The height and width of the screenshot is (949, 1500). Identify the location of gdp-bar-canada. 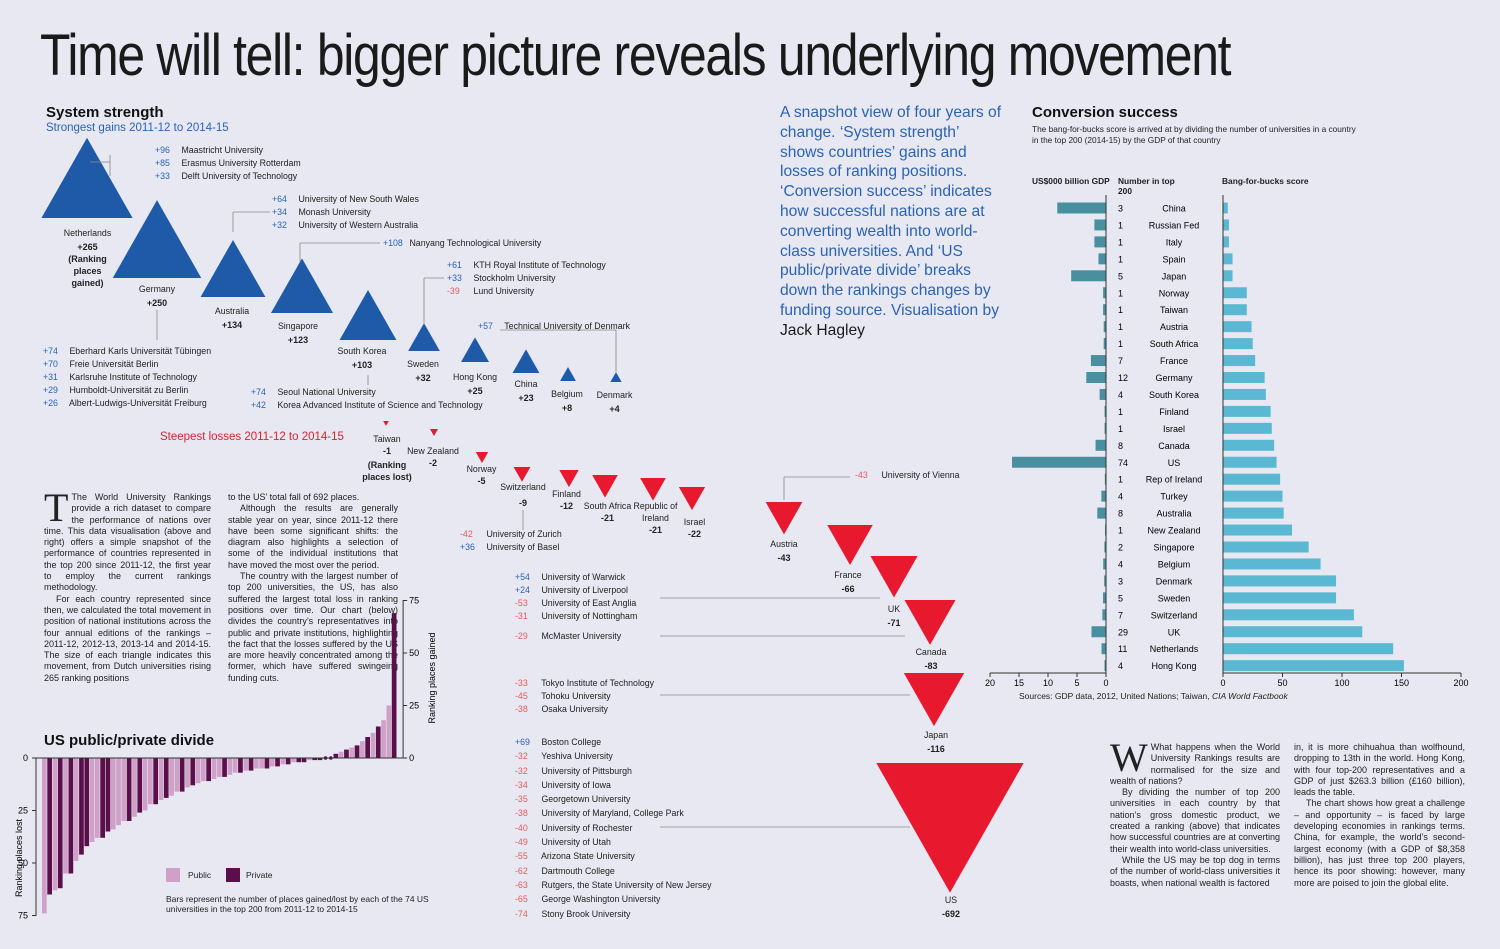
(1100, 445).